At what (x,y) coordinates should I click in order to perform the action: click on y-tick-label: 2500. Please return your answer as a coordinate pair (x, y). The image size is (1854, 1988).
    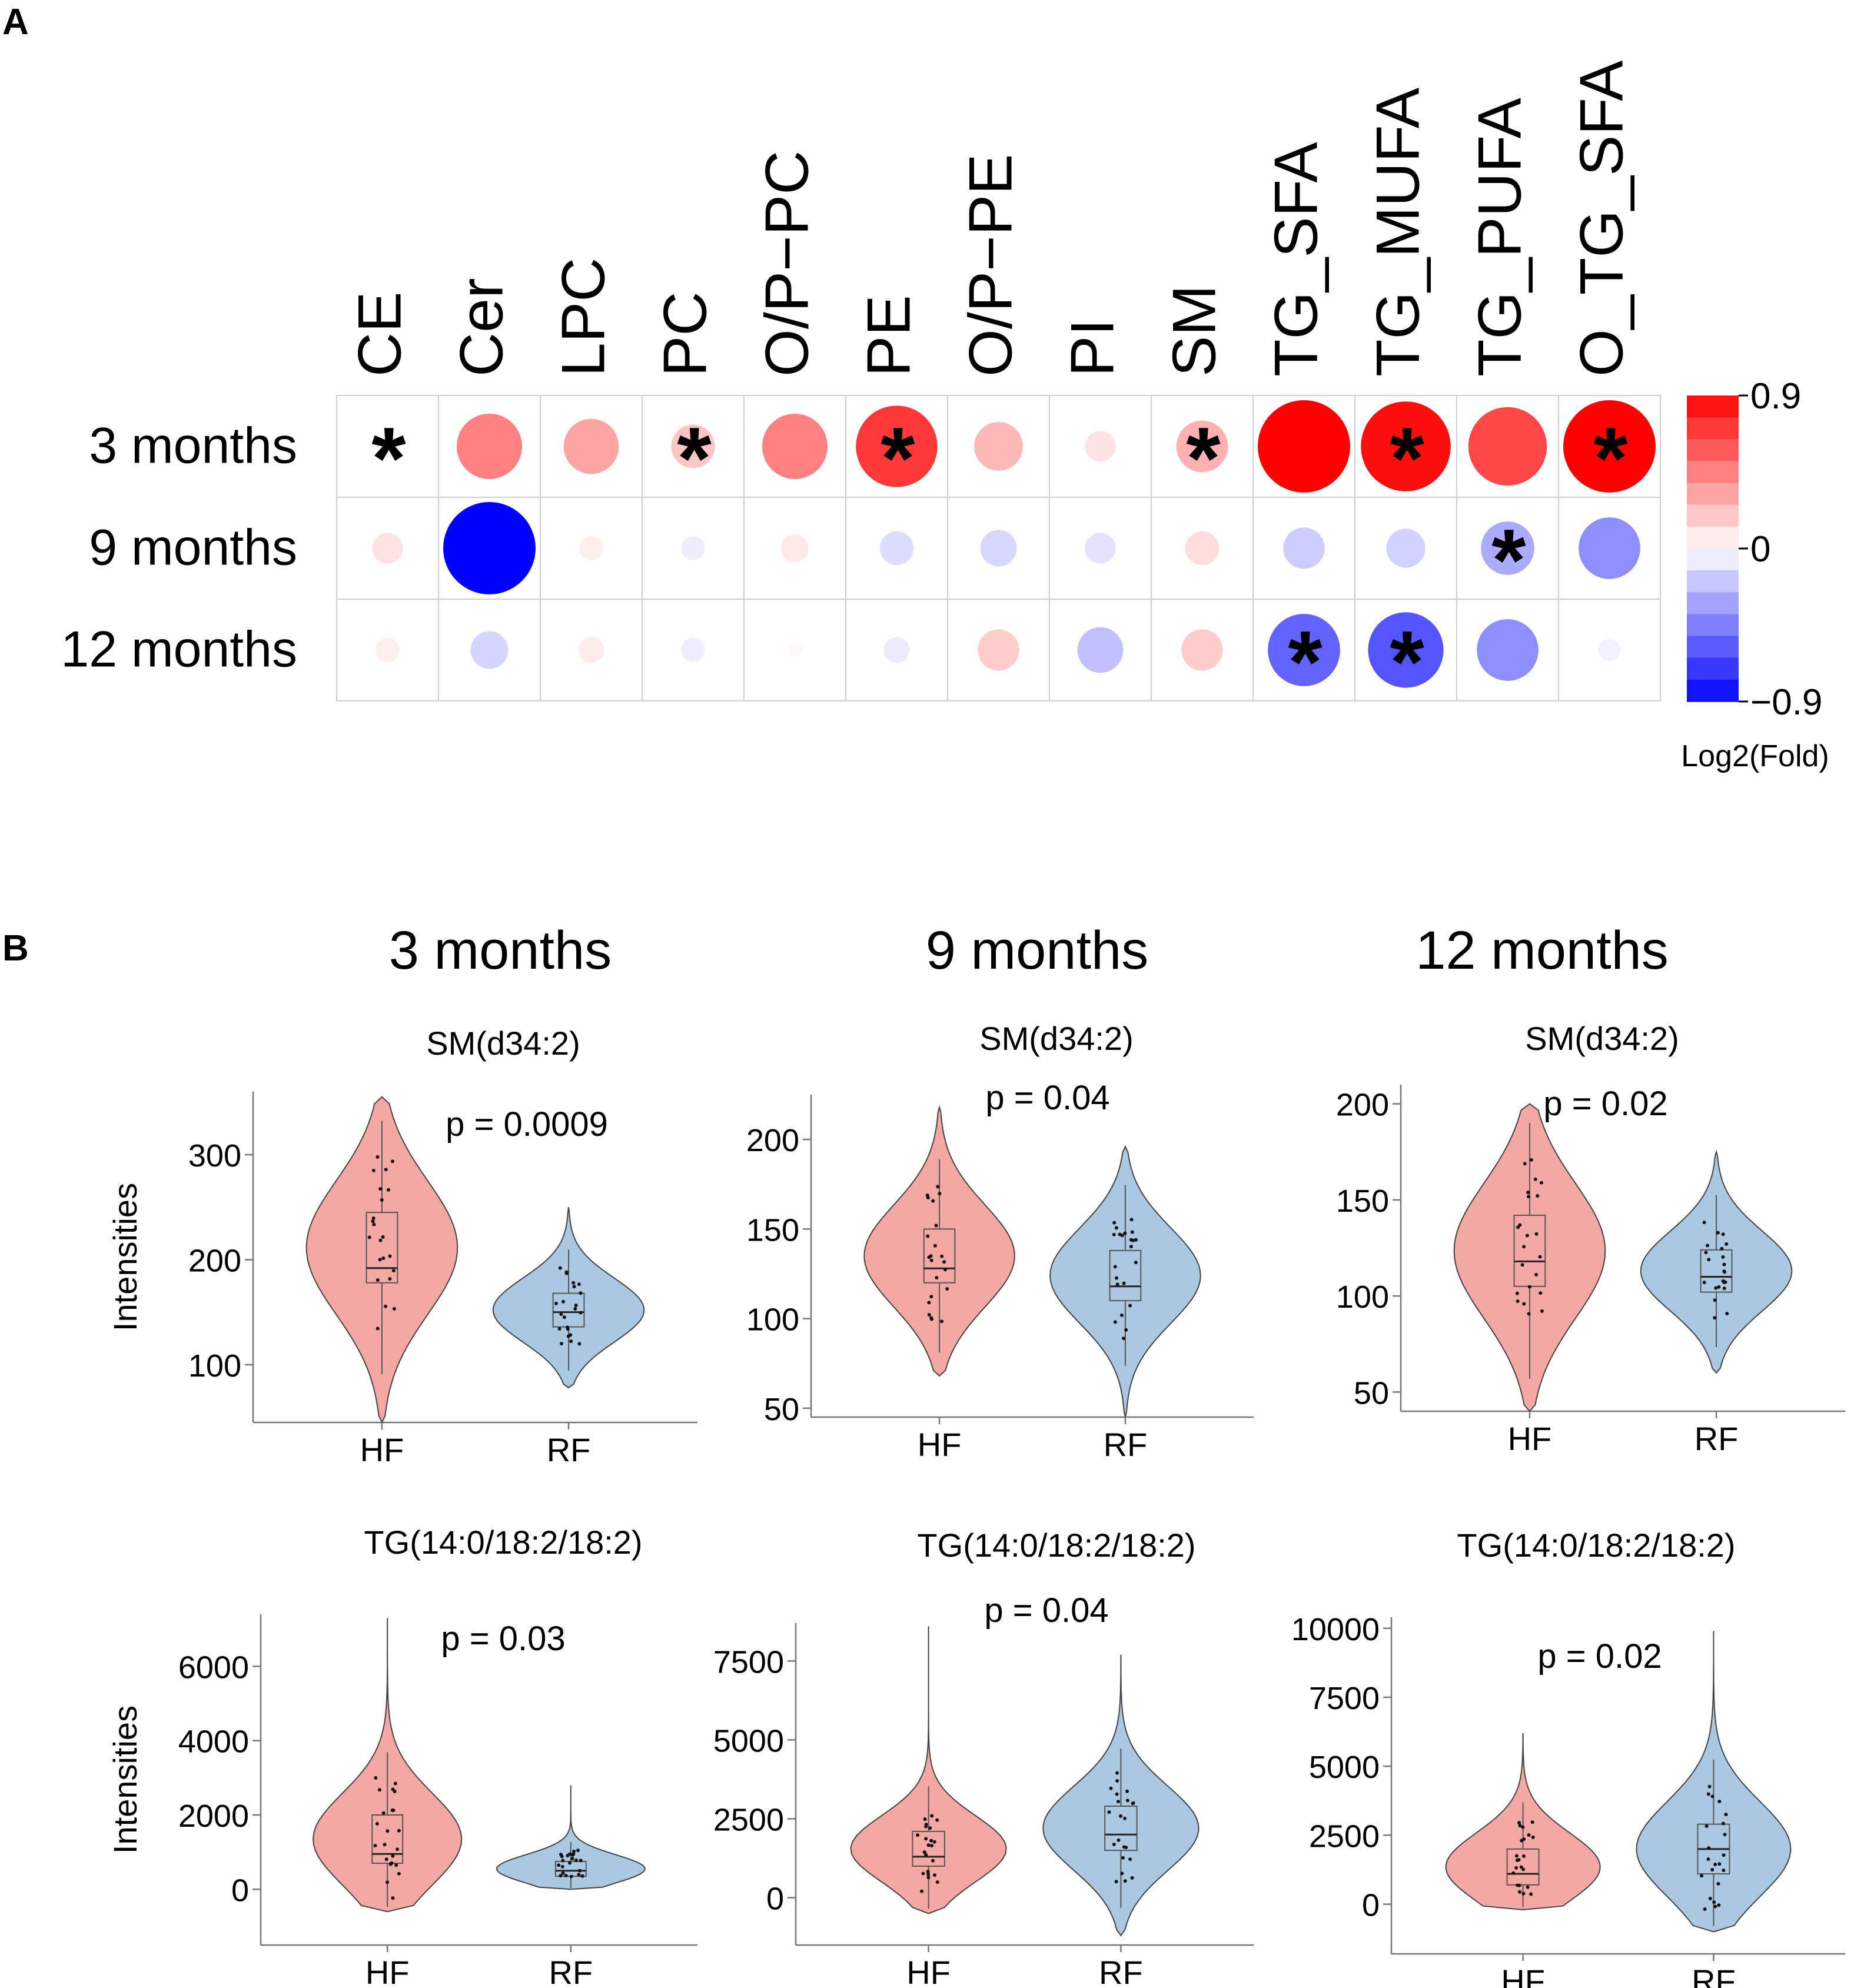
    Looking at the image, I should click on (748, 1819).